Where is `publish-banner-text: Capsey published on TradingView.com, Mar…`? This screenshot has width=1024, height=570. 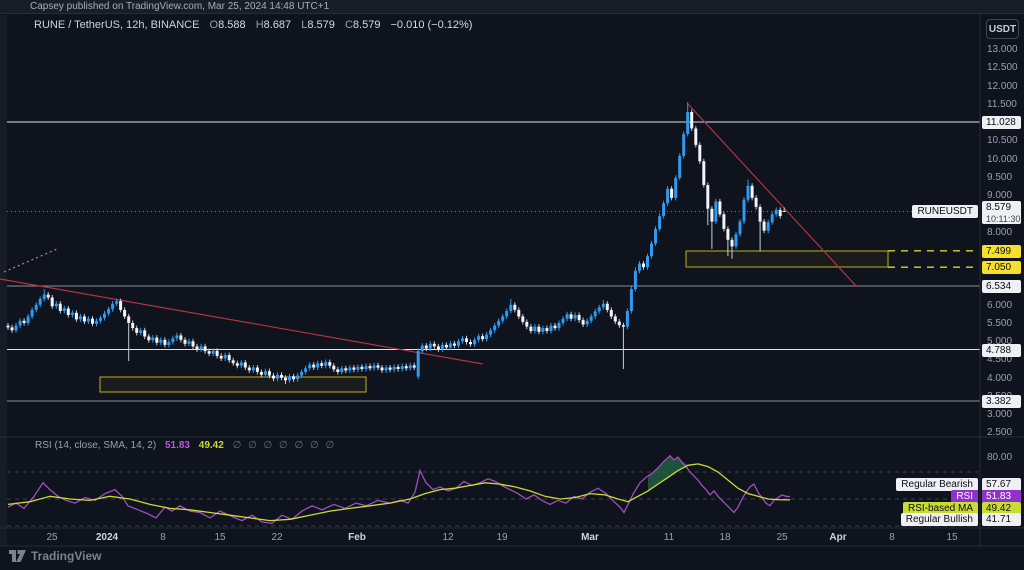 publish-banner-text: Capsey published on TradingView.com, Mar… is located at coordinates (180, 6).